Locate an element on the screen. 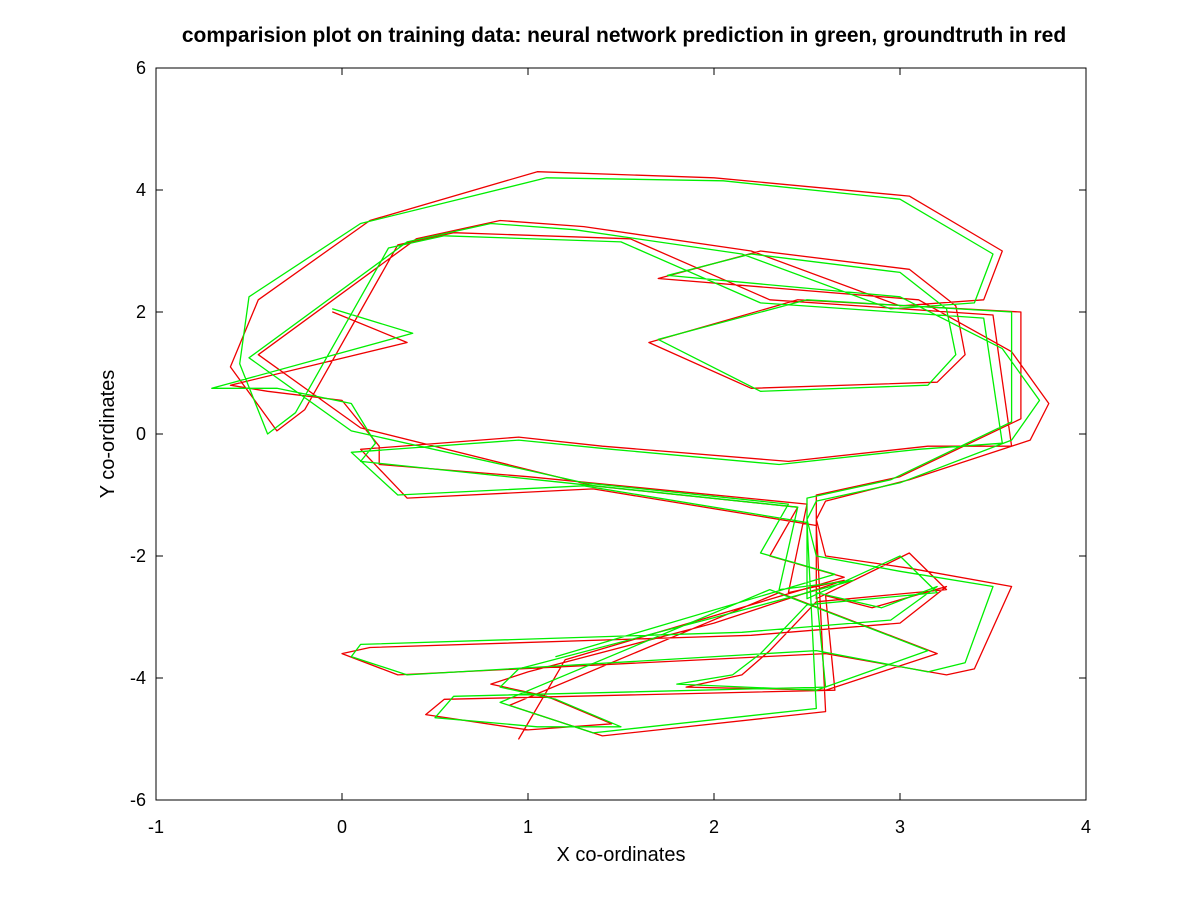 Image resolution: width=1200 pixels, height=900 pixels. y-tick-label: -6 is located at coordinates (138, 800).